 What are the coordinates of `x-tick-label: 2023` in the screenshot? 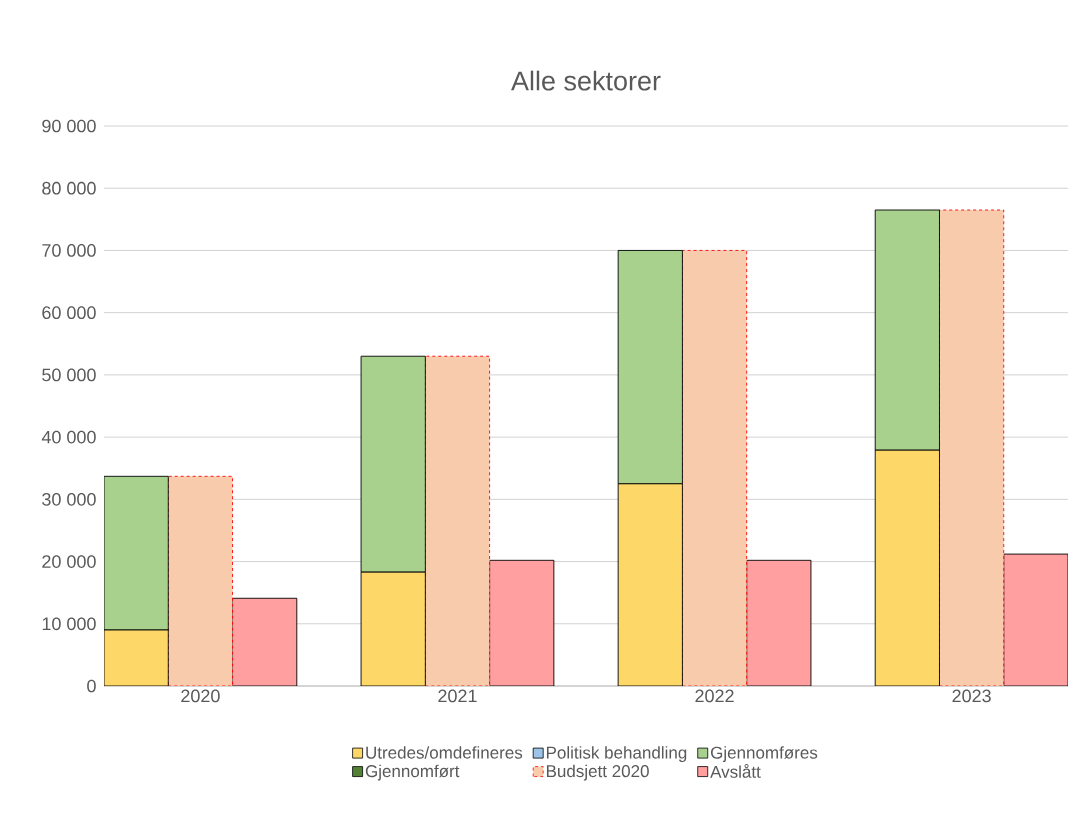 It's located at (971, 696).